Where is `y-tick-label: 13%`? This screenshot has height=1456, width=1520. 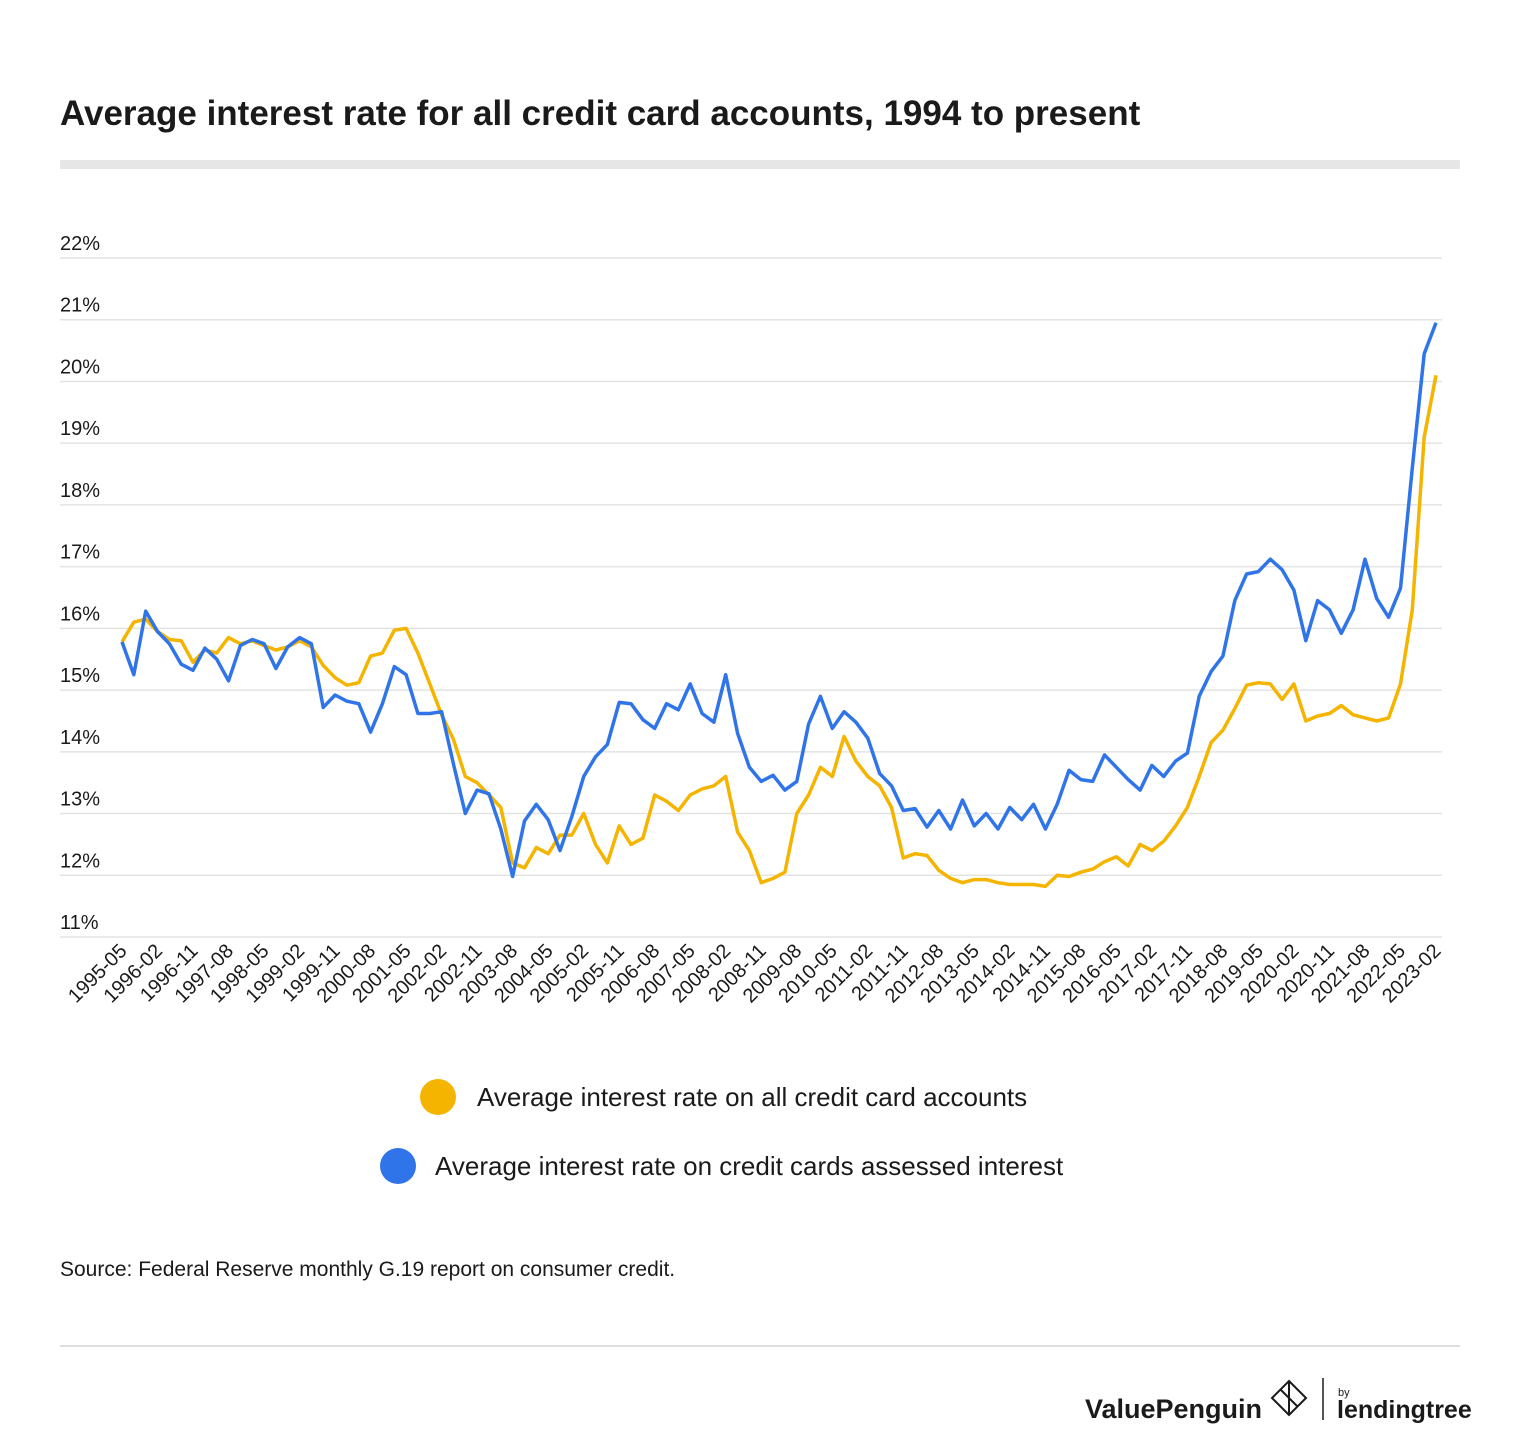
y-tick-label: 13% is located at coordinates (80, 800).